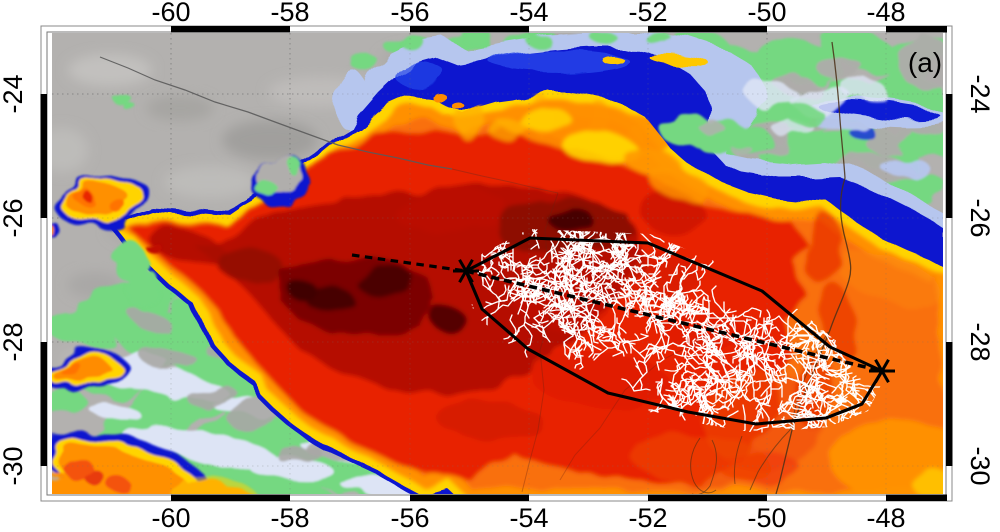 The width and height of the screenshot is (1000, 532). I want to click on svg-text: (a), so click(925, 62).